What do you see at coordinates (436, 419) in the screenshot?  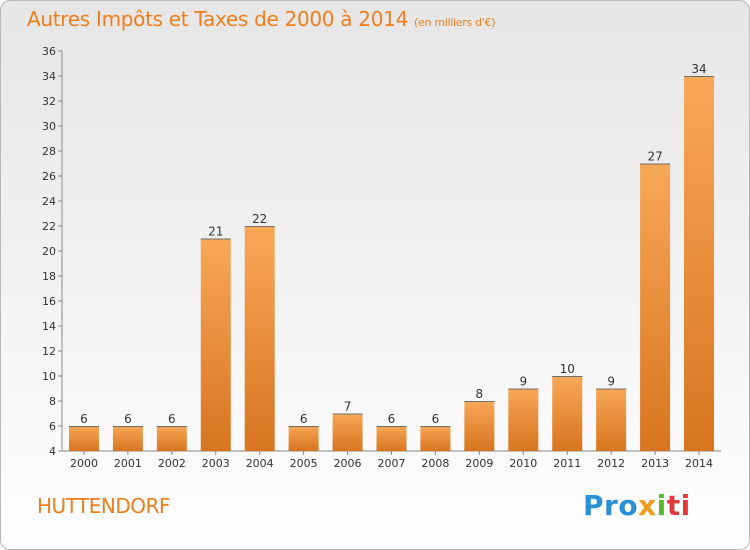 I see `value-label-2008: 6` at bounding box center [436, 419].